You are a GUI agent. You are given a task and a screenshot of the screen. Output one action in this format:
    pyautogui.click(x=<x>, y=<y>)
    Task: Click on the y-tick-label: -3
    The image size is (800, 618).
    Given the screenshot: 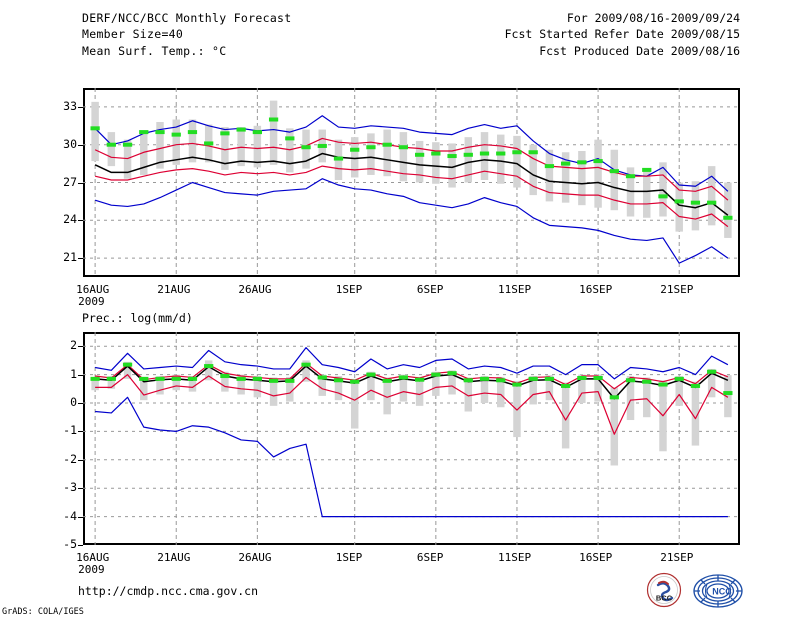 What is the action you would take?
    pyautogui.click(x=70, y=487)
    